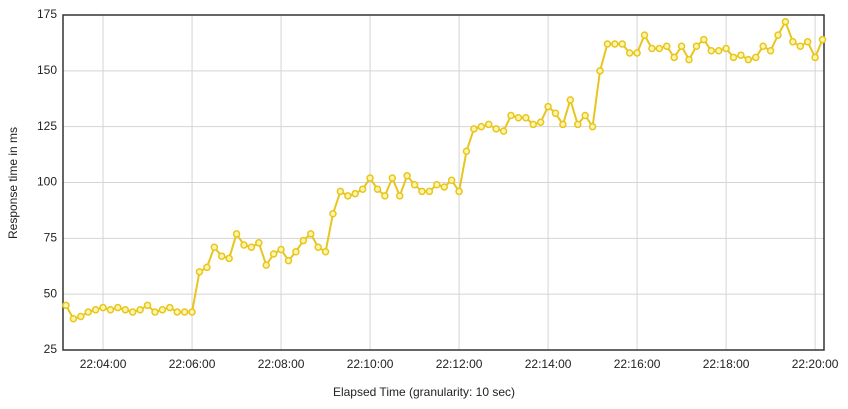 This screenshot has height=409, width=848. What do you see at coordinates (459, 364) in the screenshot?
I see `x-tick-label: 22:12:00` at bounding box center [459, 364].